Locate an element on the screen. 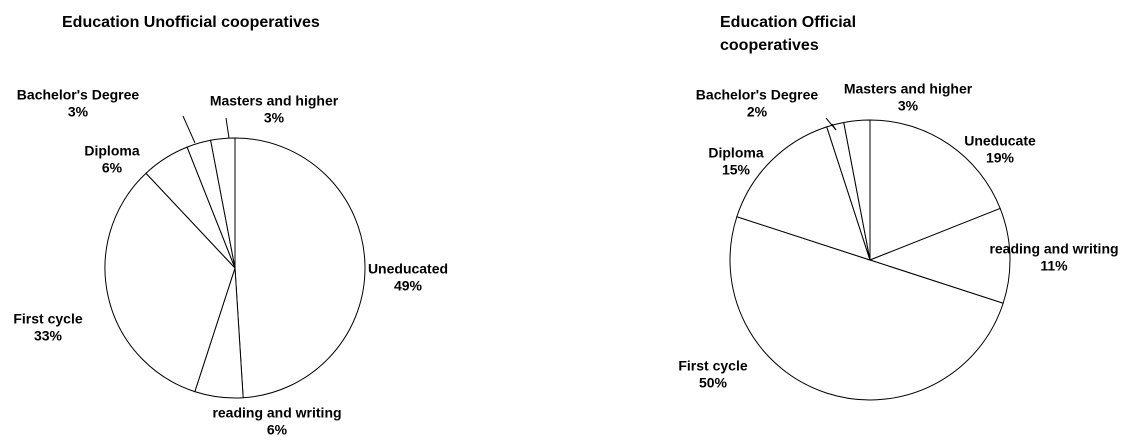  slice-value-label: 15% is located at coordinates (736, 170).